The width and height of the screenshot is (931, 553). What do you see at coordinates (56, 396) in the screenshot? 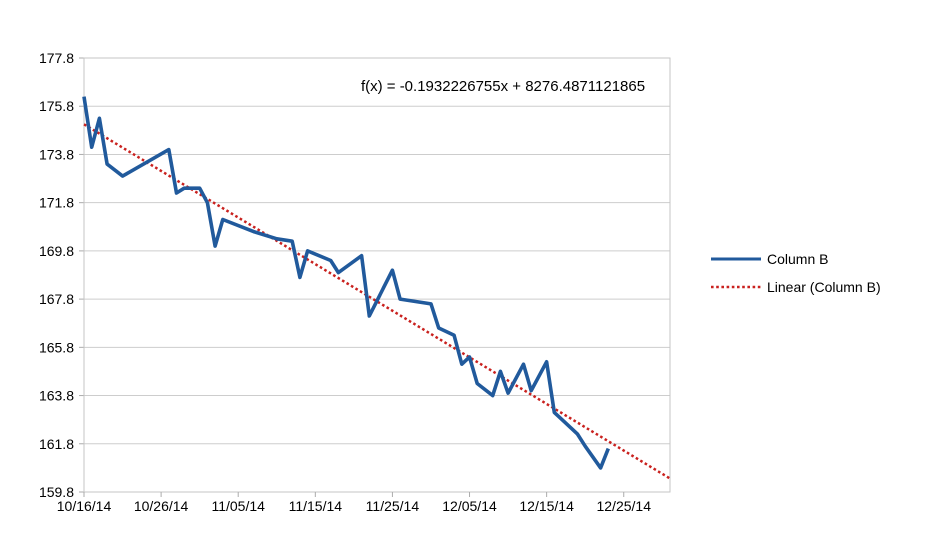
I see `y-tick-label: 163.8` at bounding box center [56, 396].